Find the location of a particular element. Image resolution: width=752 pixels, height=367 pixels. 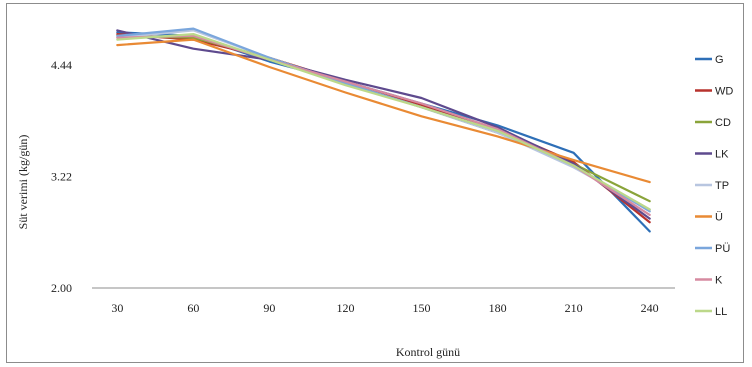

y-tick-labels: 2.00 3.22 4.44 is located at coordinates (61, 176).